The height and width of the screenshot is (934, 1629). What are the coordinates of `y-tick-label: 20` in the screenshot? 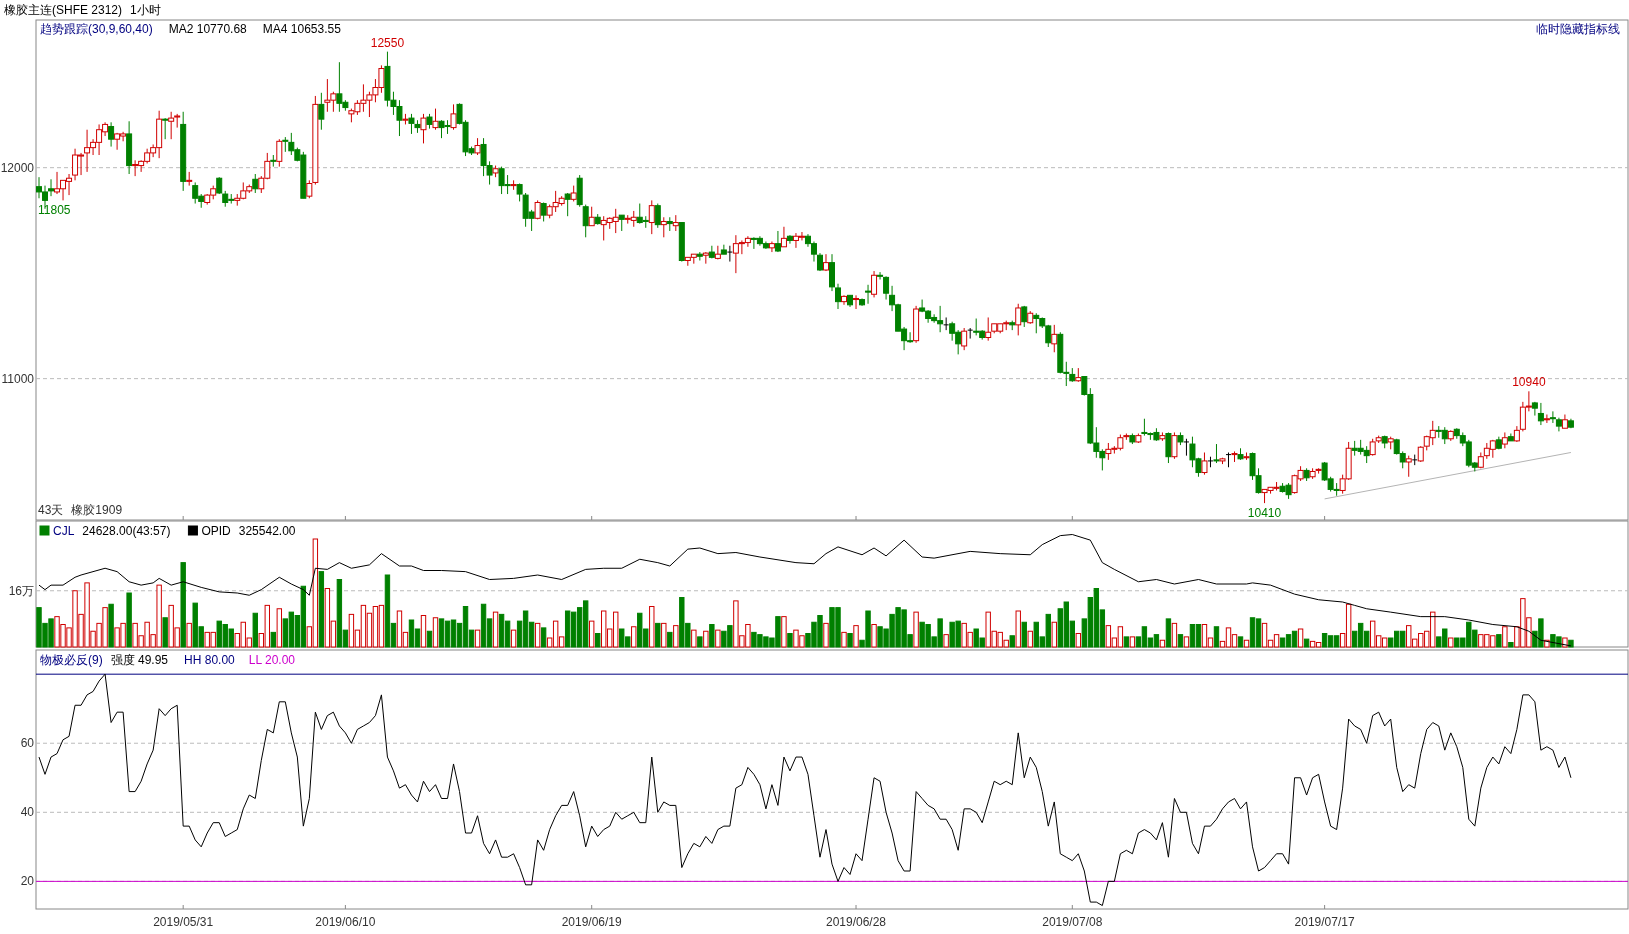 It's located at (27, 881).